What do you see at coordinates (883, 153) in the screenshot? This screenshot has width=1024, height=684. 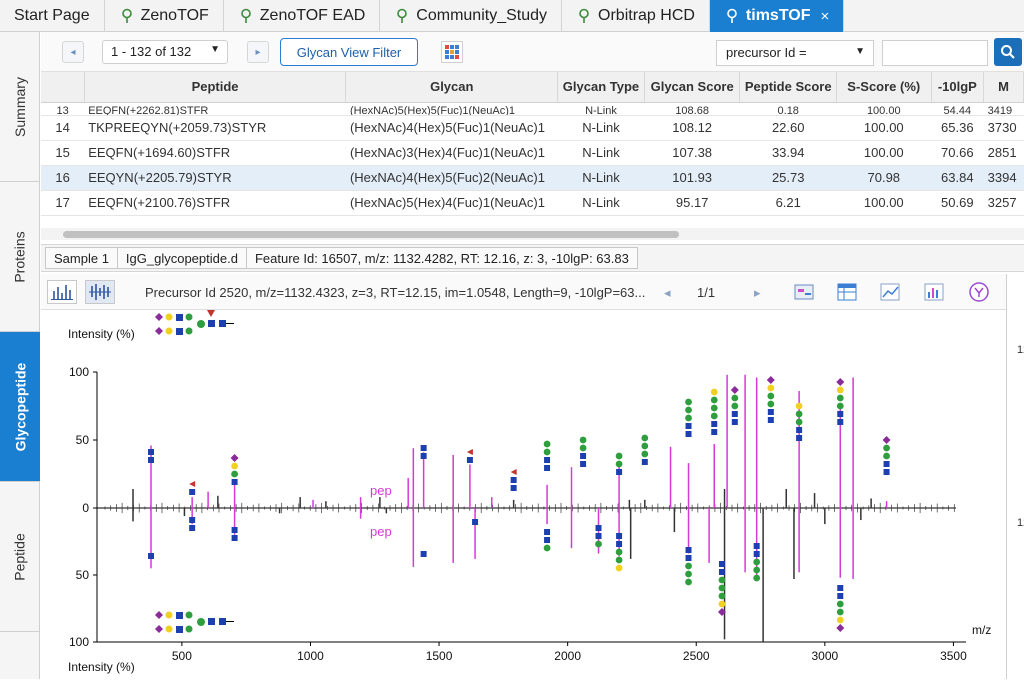 I see `table-cell: 100.00` at bounding box center [883, 153].